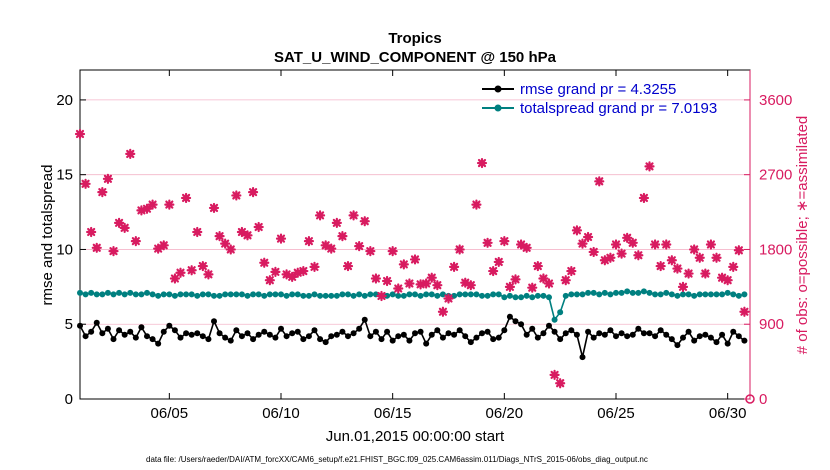  I want to click on y-right-tick-label-3: 2700, so click(775, 175).